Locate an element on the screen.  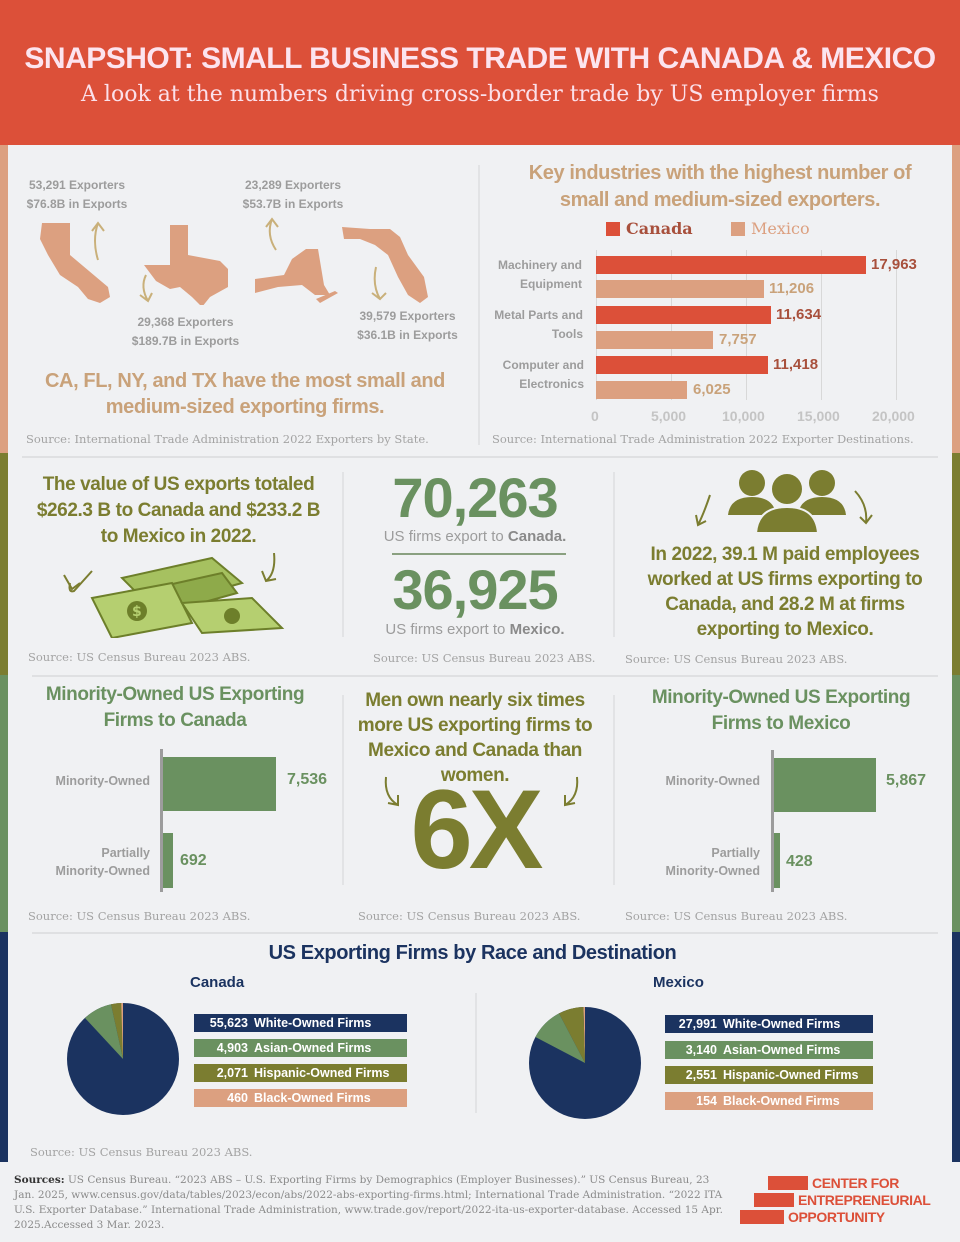
x-tick: 0 is located at coordinates (595, 416).